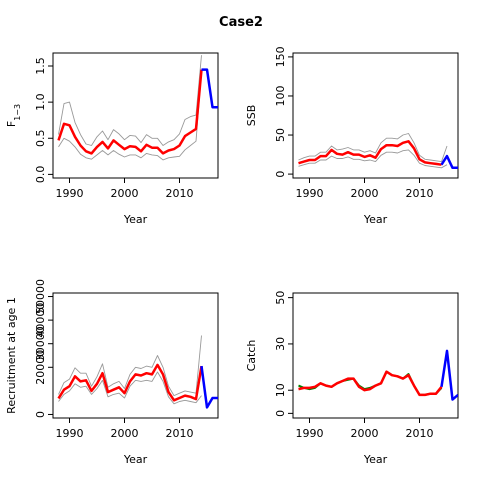 This screenshot has width=480, height=484. Describe the element at coordinates (40, 66) in the screenshot. I see `y-tick-label: 1.5` at that location.